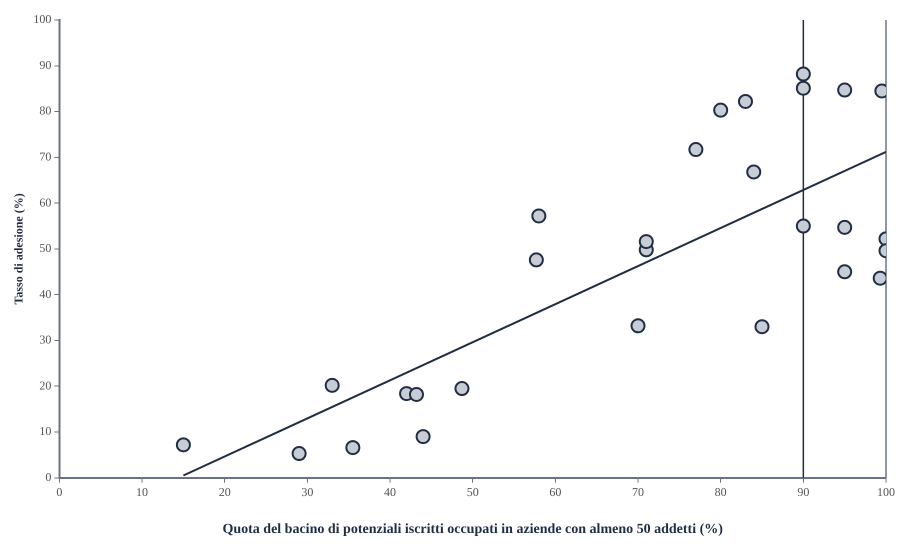  What do you see at coordinates (803, 492) in the screenshot?
I see `x-tick-label: 90` at bounding box center [803, 492].